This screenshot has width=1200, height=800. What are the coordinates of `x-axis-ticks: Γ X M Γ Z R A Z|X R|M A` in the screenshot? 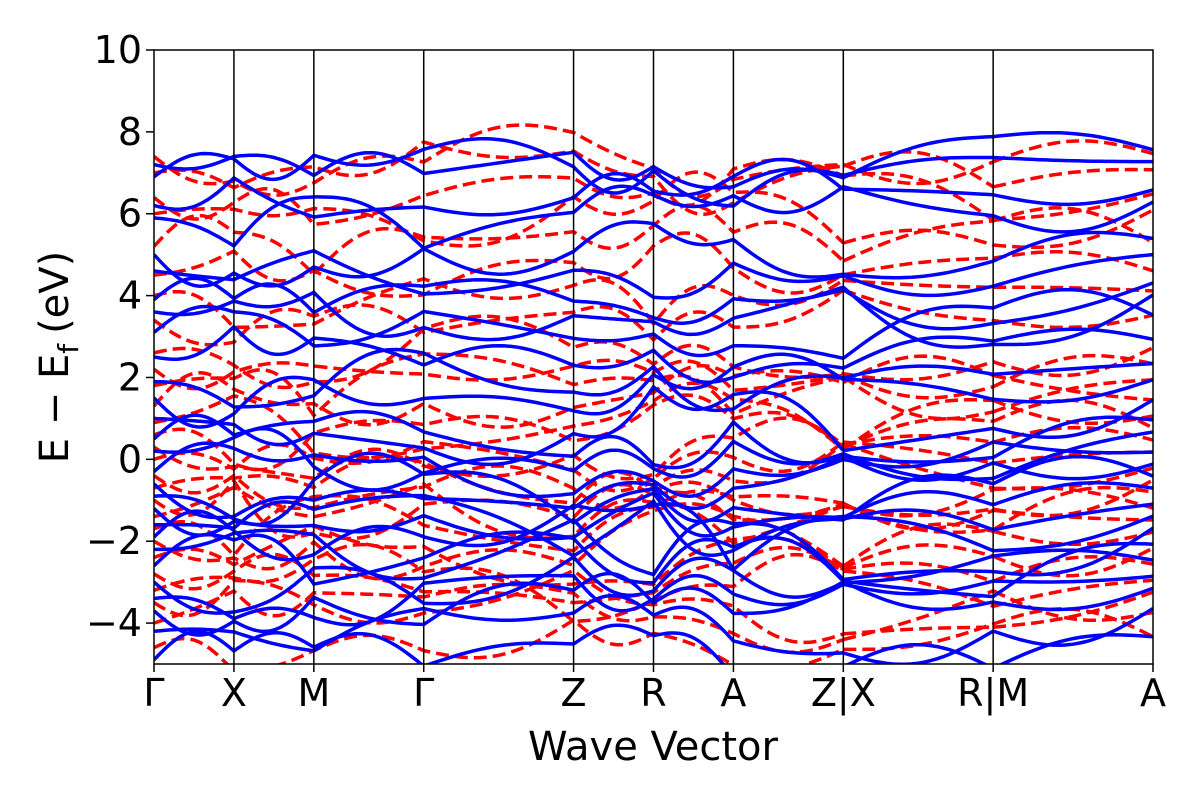 It's located at (654, 690).